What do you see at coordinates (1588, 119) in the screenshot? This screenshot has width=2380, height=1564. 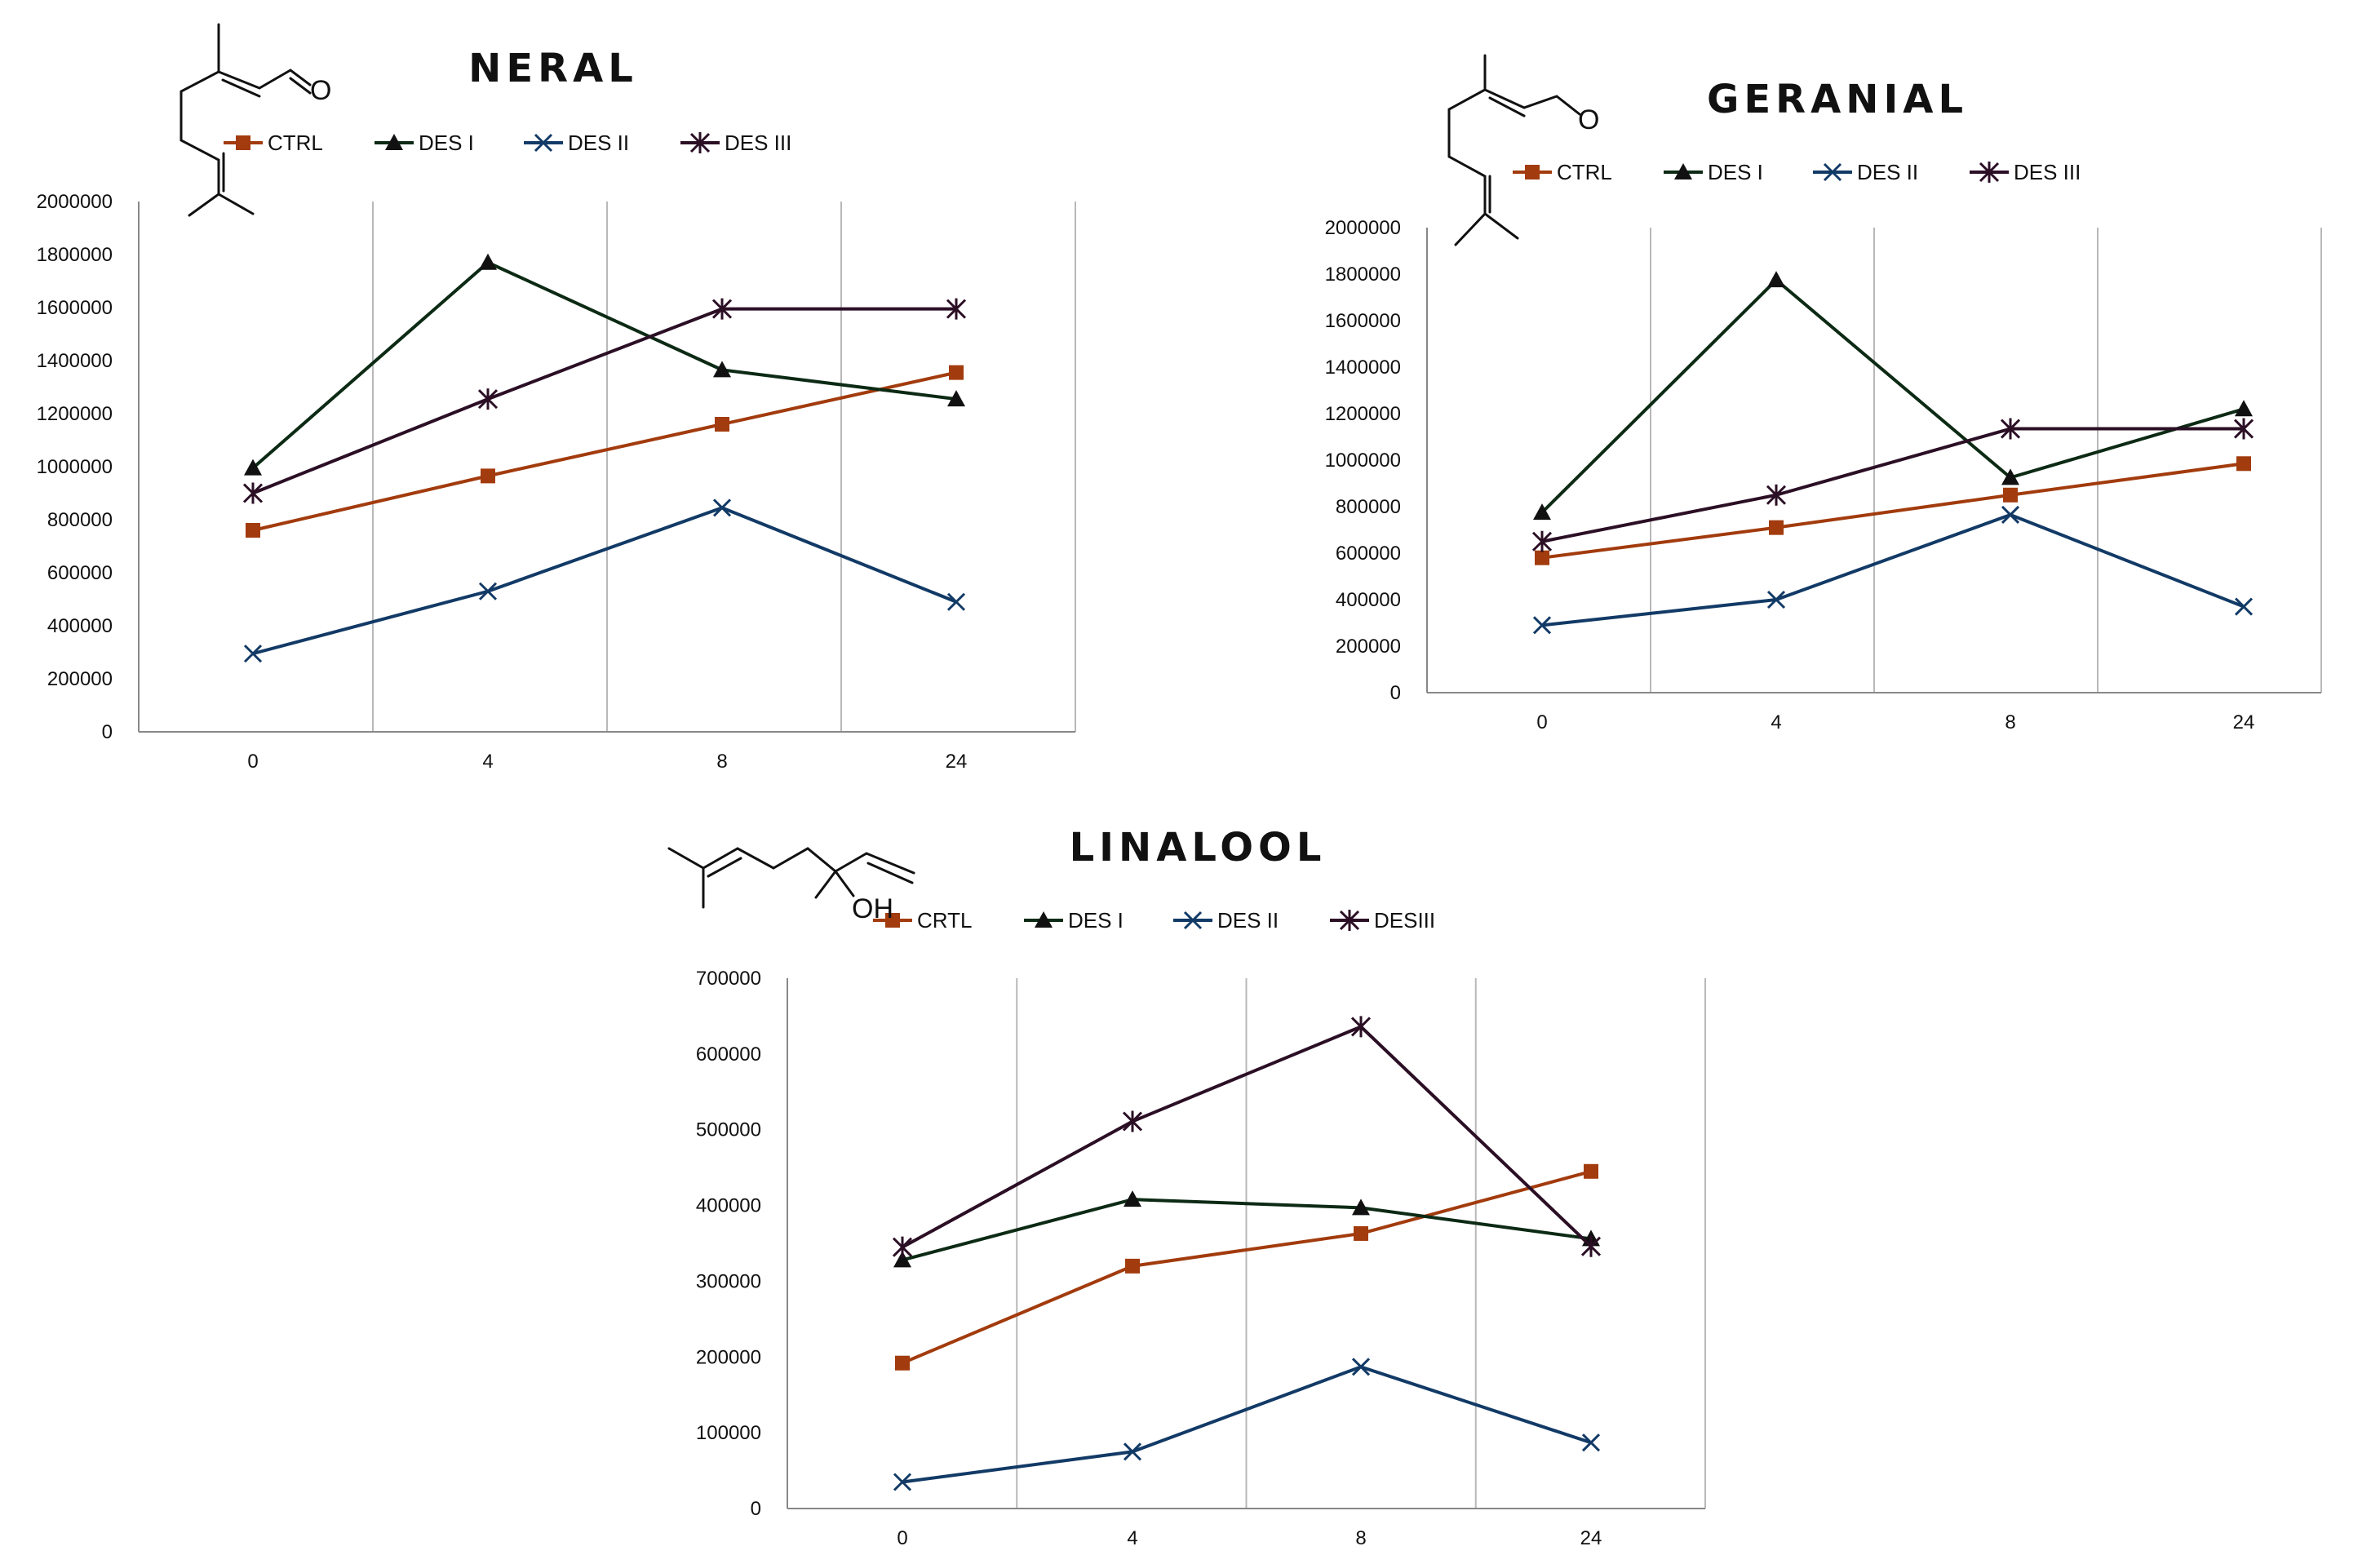 I see `structure-label-geranial: O` at bounding box center [1588, 119].